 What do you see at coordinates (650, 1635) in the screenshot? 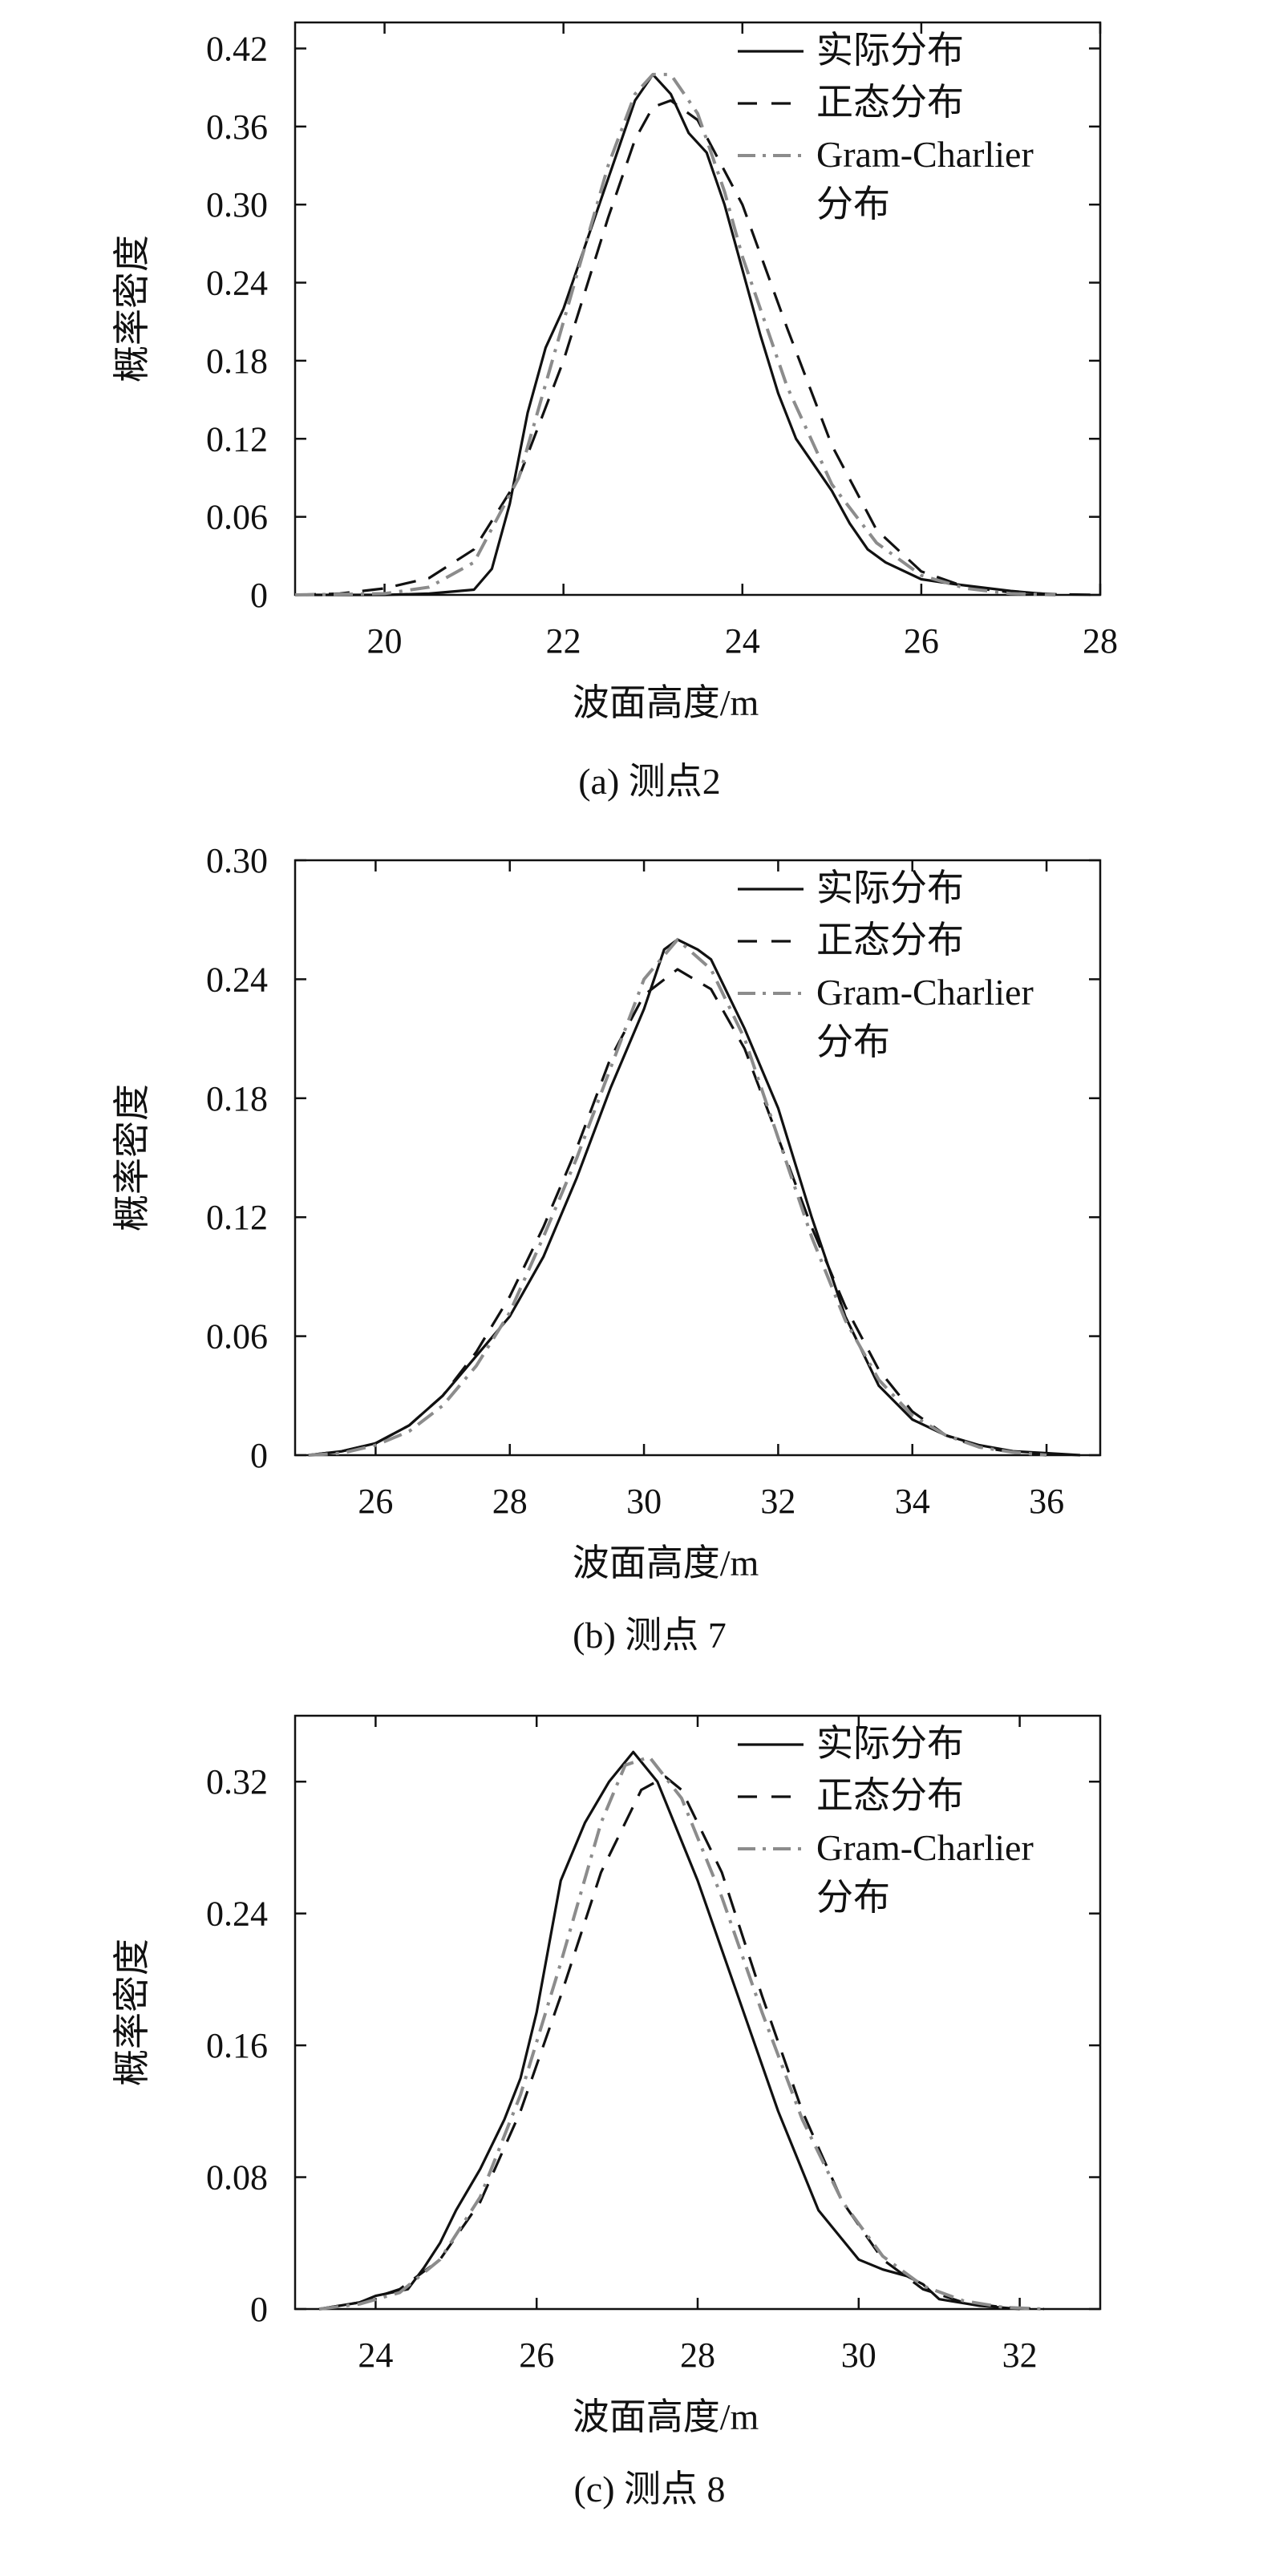
I see `panel-caption: (b) 测点 7` at bounding box center [650, 1635].